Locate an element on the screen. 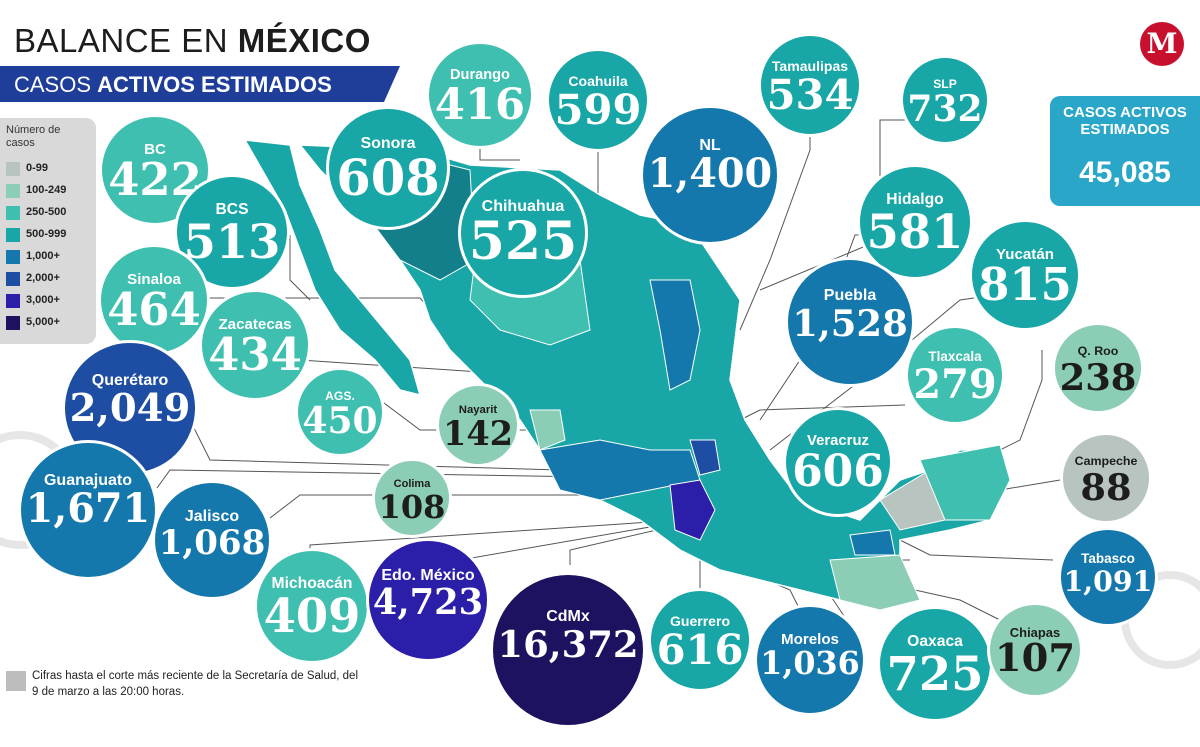  state-bubble: Zacatecas 434 is located at coordinates (255, 345).